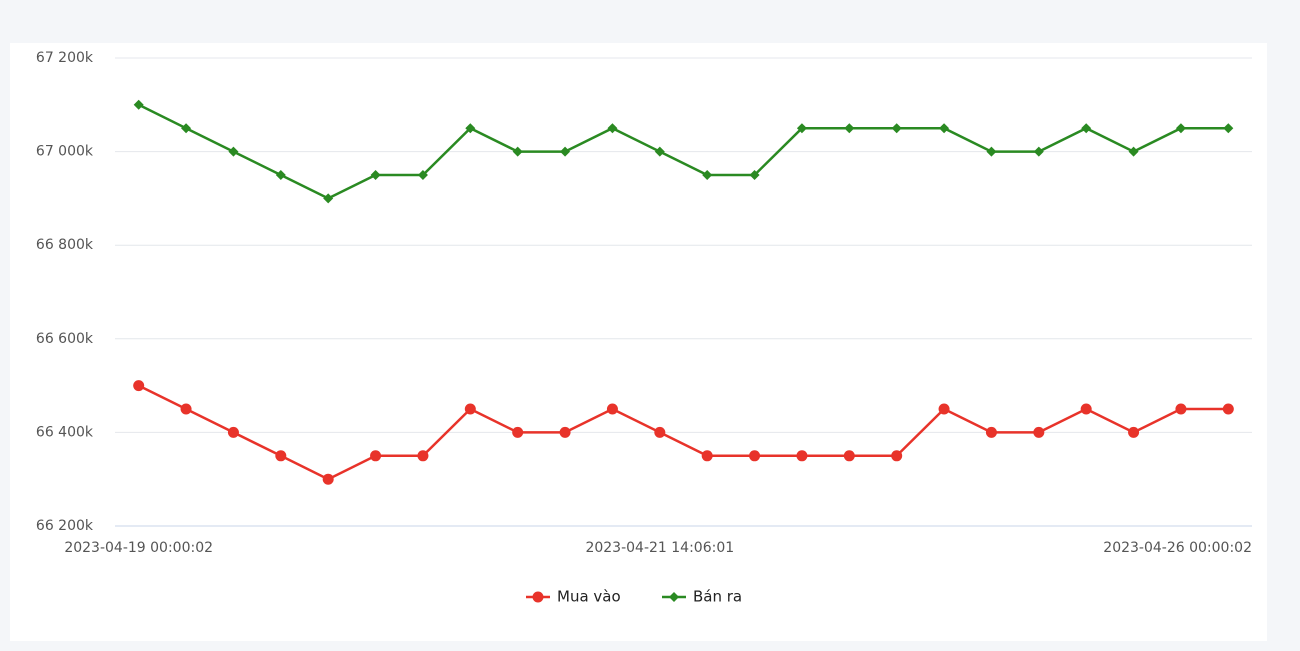 Image resolution: width=1300 pixels, height=651 pixels. Describe the element at coordinates (65, 245) in the screenshot. I see `y-tick-label: 66 800k` at that location.